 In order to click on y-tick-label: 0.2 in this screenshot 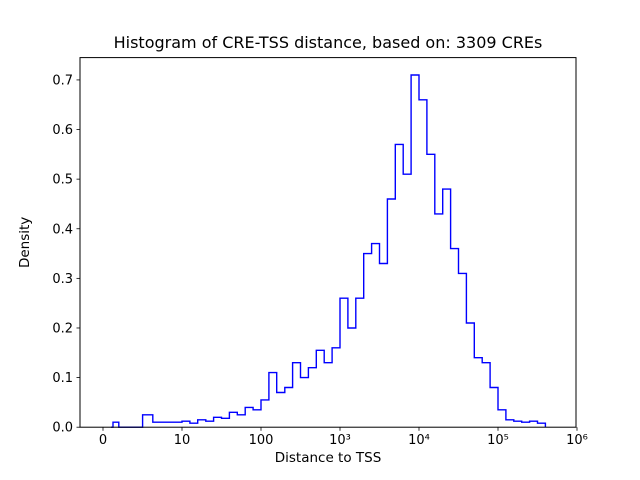, I will do `click(62, 328)`.